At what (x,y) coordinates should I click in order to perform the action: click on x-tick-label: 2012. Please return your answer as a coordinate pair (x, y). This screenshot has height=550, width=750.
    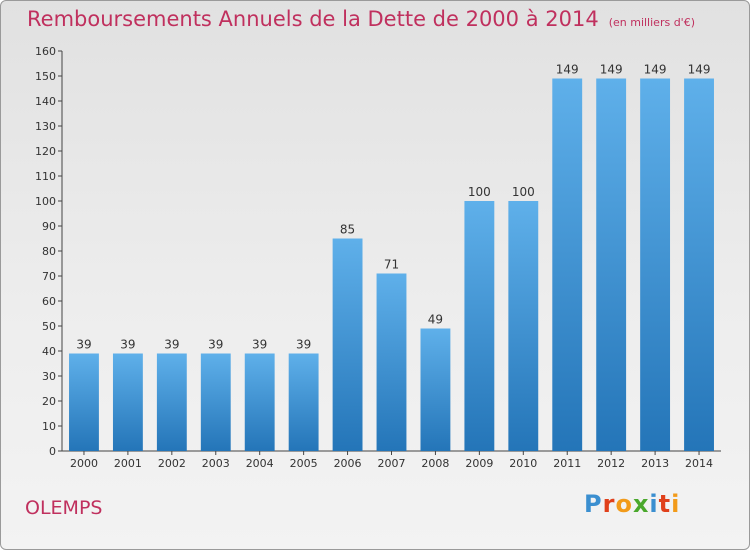
    Looking at the image, I should click on (611, 463).